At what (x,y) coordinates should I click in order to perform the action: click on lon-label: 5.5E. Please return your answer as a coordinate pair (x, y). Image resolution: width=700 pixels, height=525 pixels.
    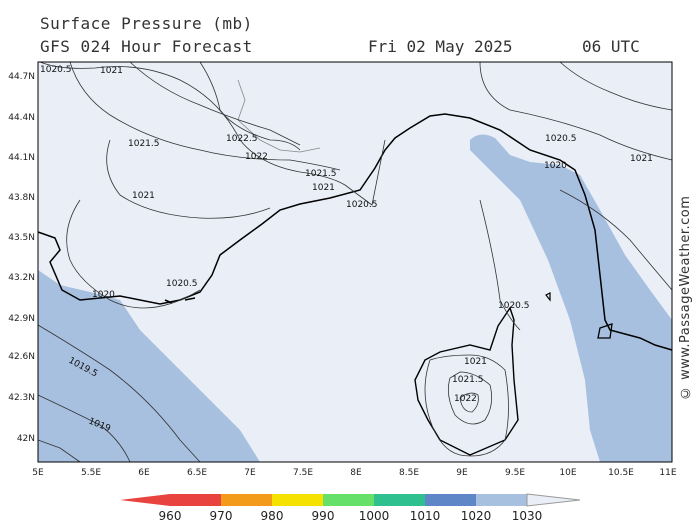
    Looking at the image, I should click on (91, 473).